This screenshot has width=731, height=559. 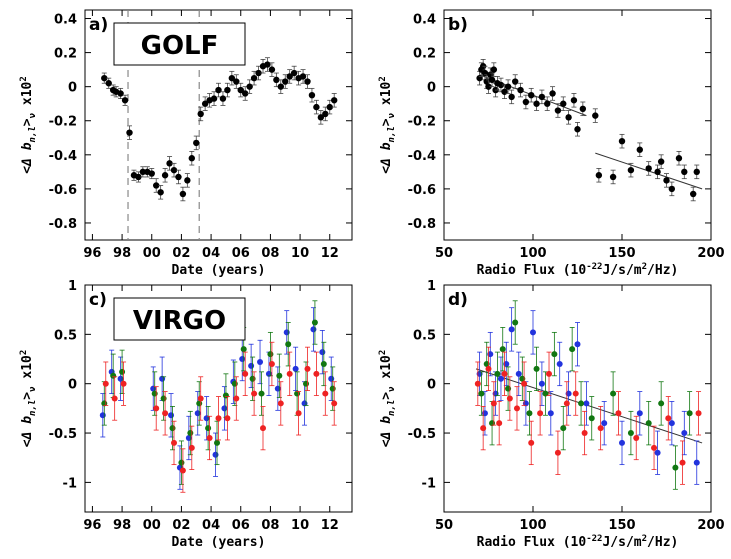 I want to click on instrument-label: GOLF, so click(x=180, y=46).